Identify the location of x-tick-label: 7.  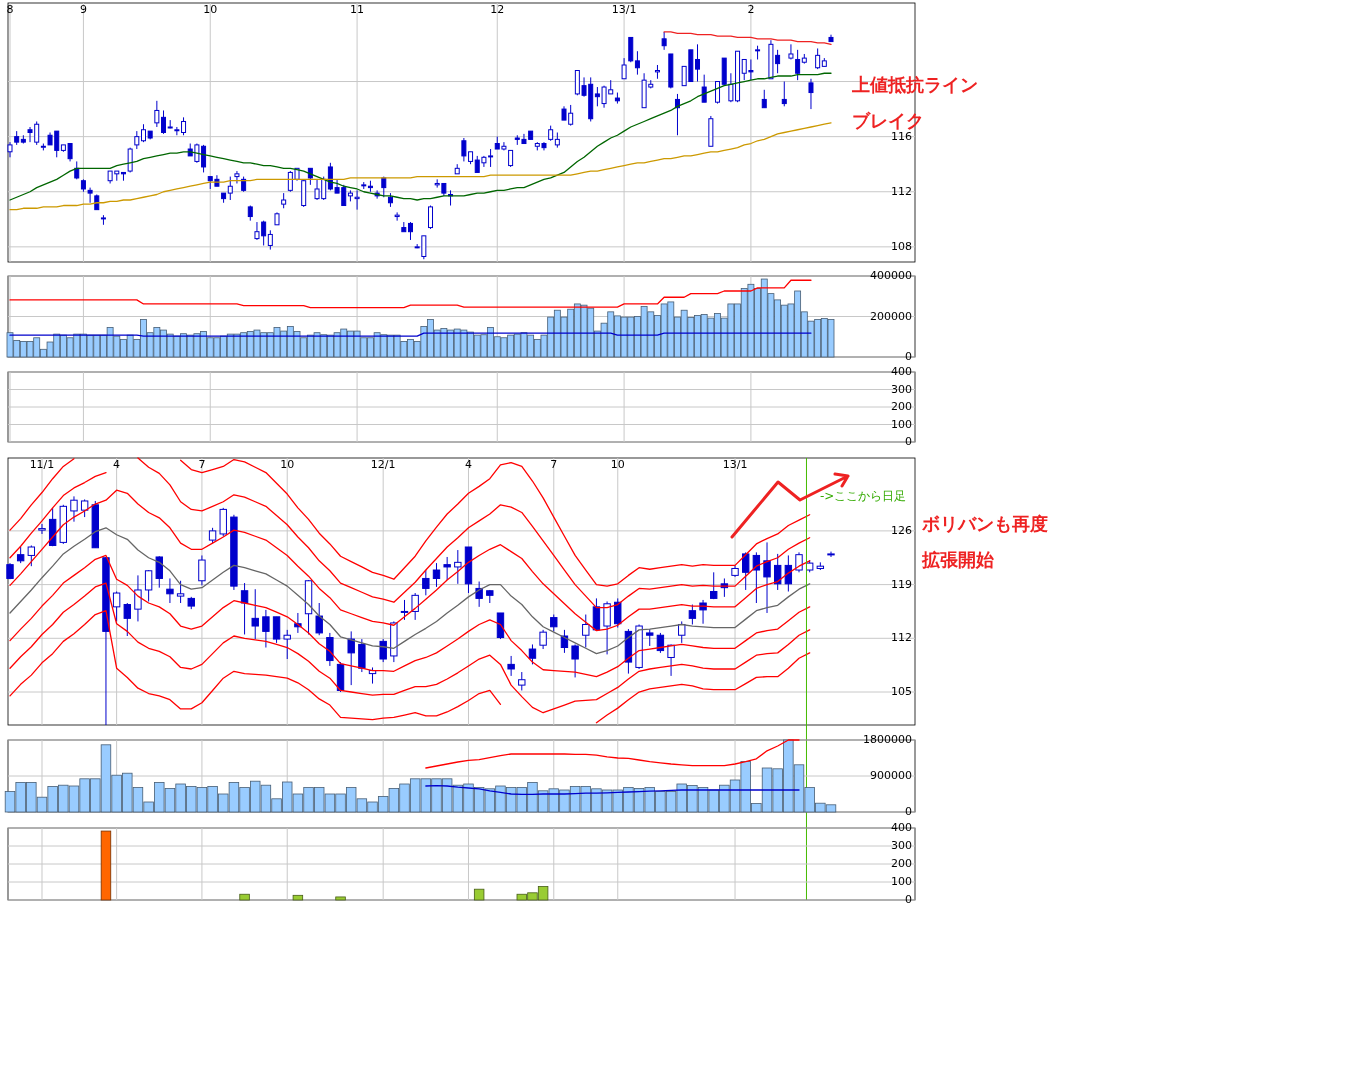
(554, 464).